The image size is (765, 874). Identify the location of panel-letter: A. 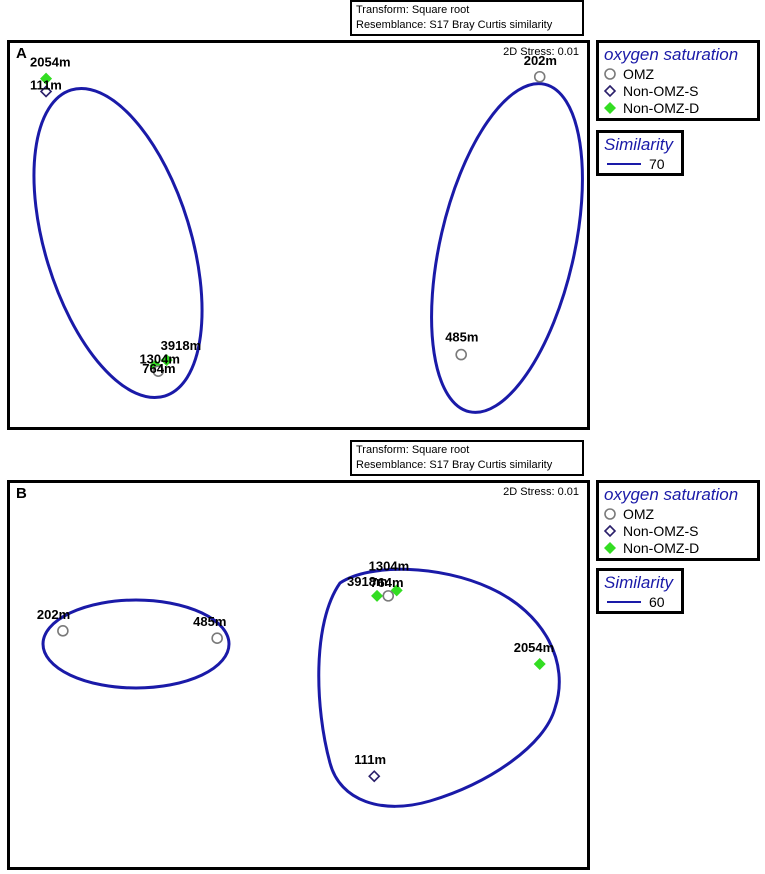
(21, 53).